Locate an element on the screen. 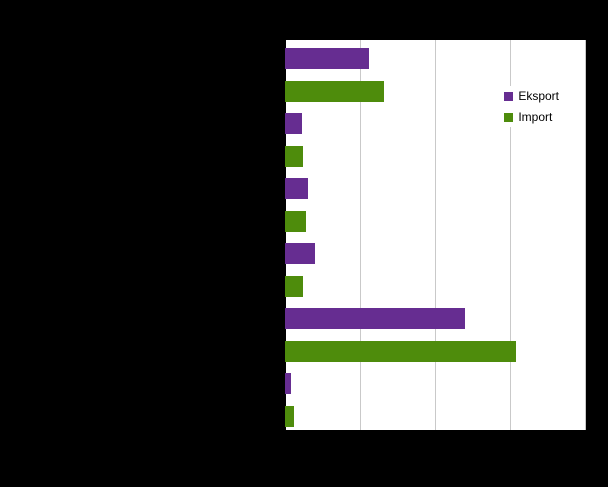 The width and height of the screenshot is (608, 487). import-swatch-icon is located at coordinates (509, 117).